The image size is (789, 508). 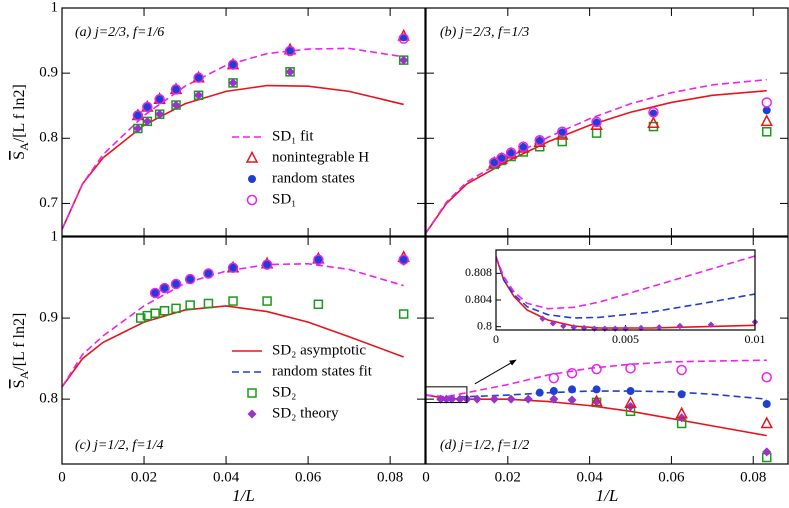 I want to click on legend-label: SD₂ theory, so click(x=305, y=413).